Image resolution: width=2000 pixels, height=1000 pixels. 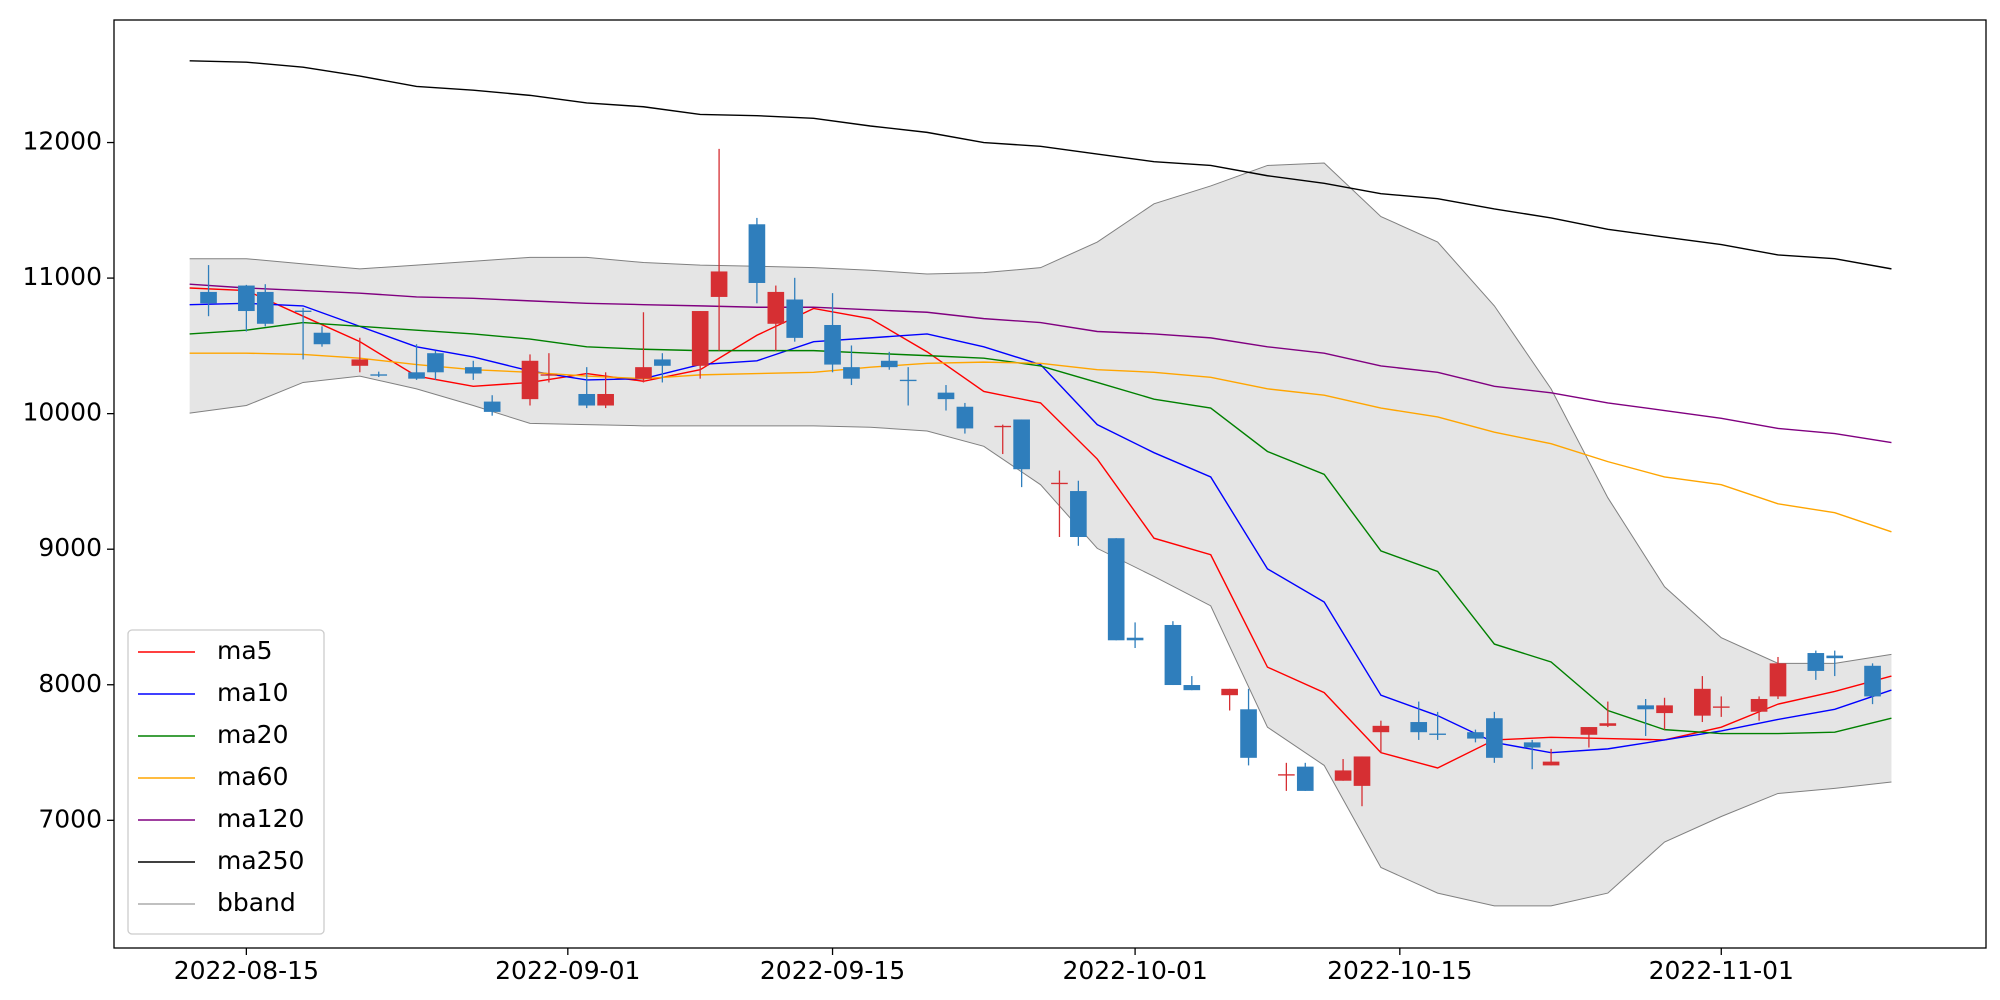 I want to click on legend-box, so click(x=226, y=782).